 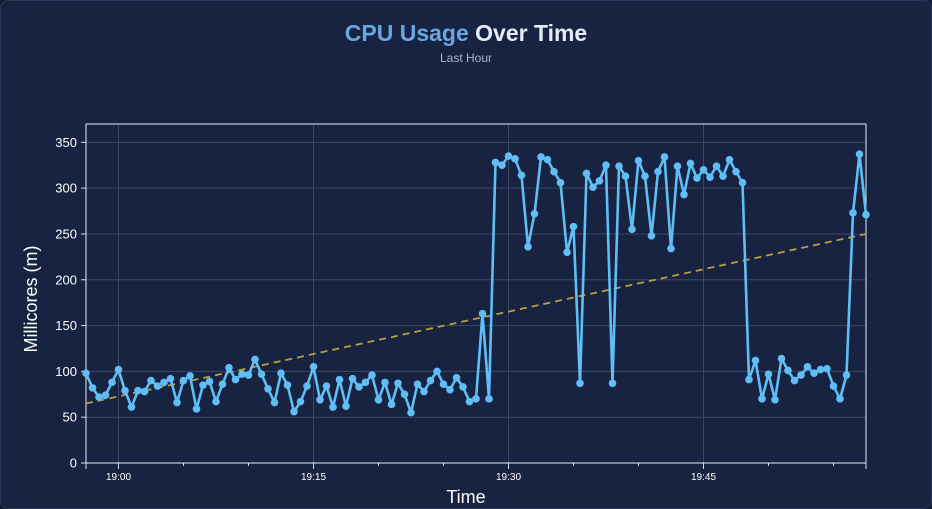 What do you see at coordinates (66, 371) in the screenshot?
I see `y-tick-label: 100` at bounding box center [66, 371].